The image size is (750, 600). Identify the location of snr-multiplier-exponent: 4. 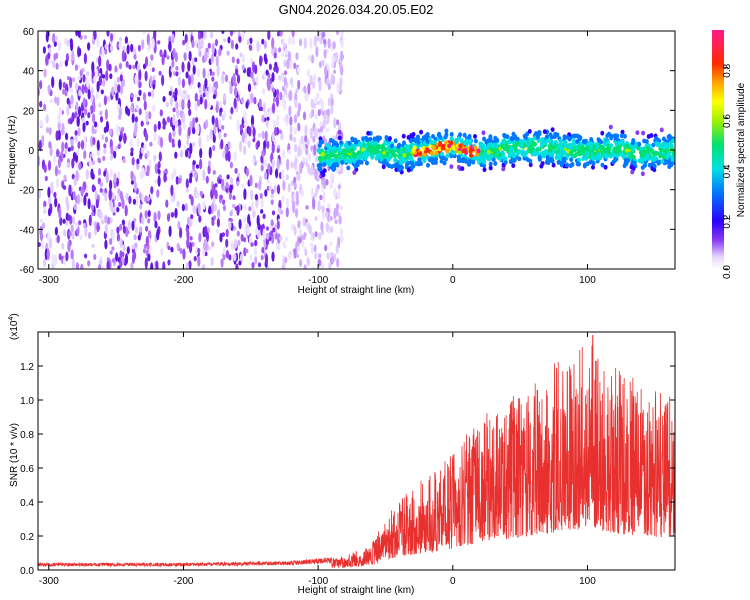
(11, 319).